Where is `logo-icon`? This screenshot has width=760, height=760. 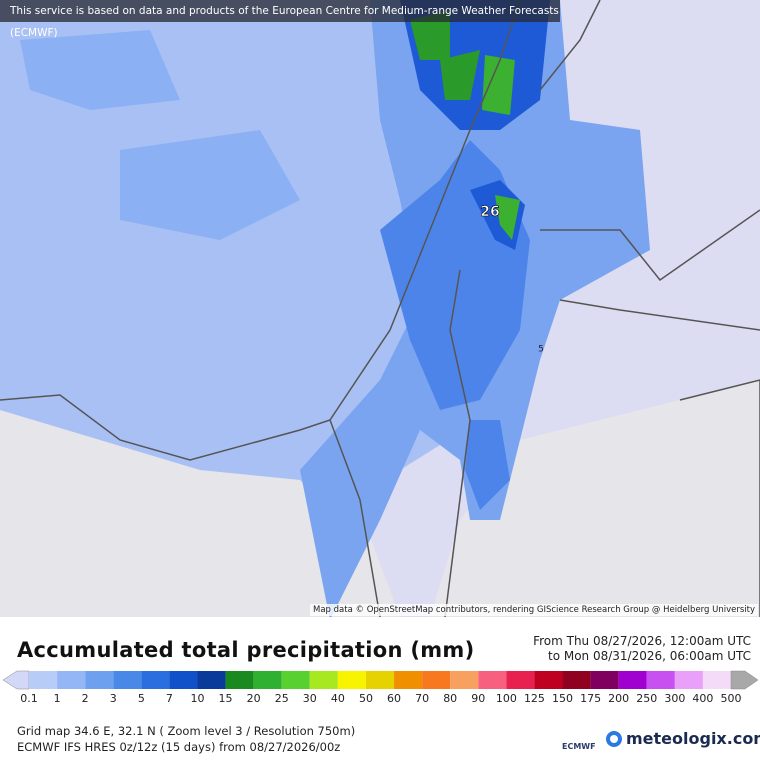 logo-icon is located at coordinates (614, 738).